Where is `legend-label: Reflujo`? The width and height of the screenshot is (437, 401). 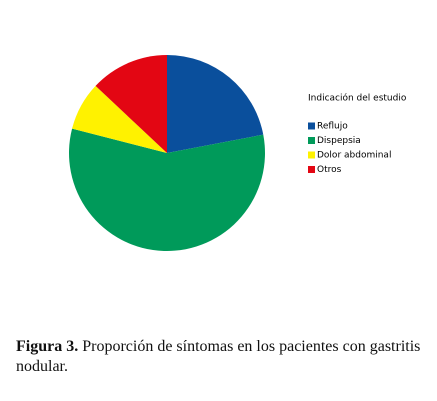 legend-label: Reflujo is located at coordinates (332, 127).